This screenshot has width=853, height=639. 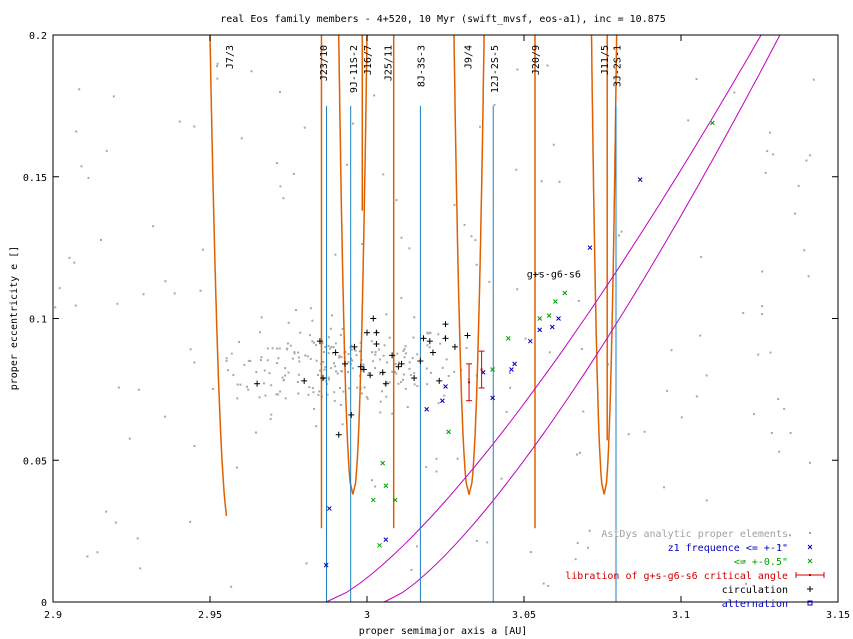 I want to click on y-tick-label: 0, so click(x=44, y=603).